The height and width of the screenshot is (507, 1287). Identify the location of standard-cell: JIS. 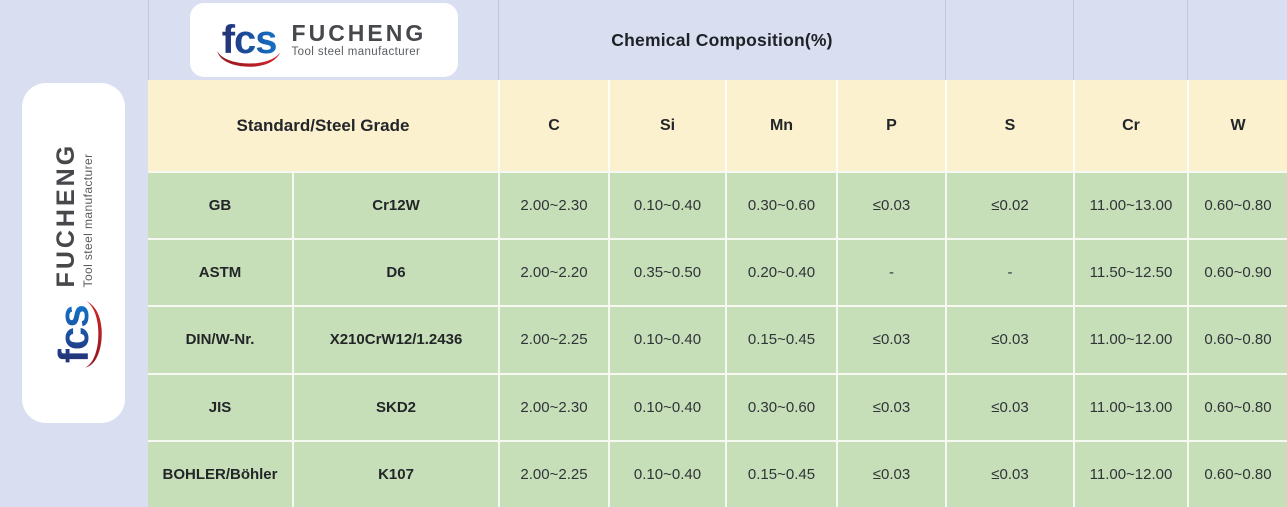
(220, 406).